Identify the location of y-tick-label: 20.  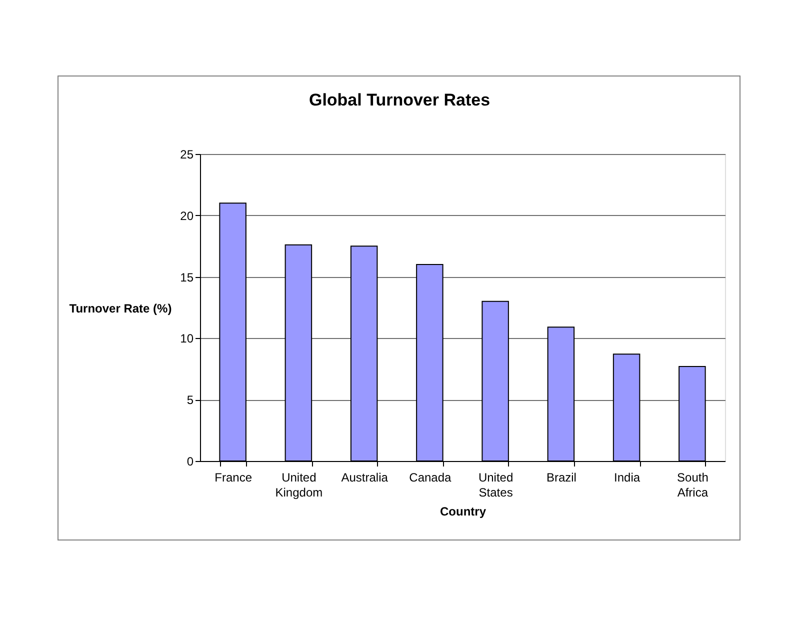
(187, 215).